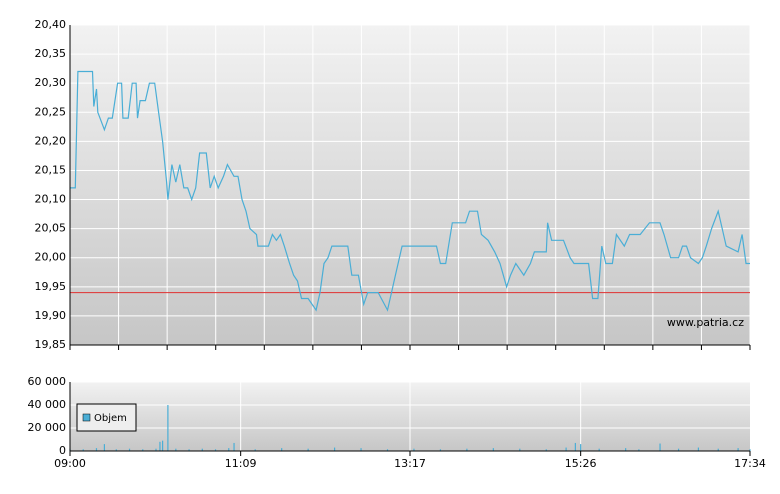 Image resolution: width=780 pixels, height=494 pixels. Describe the element at coordinates (705, 322) in the screenshot. I see `watermark: www.patria.cz` at that location.